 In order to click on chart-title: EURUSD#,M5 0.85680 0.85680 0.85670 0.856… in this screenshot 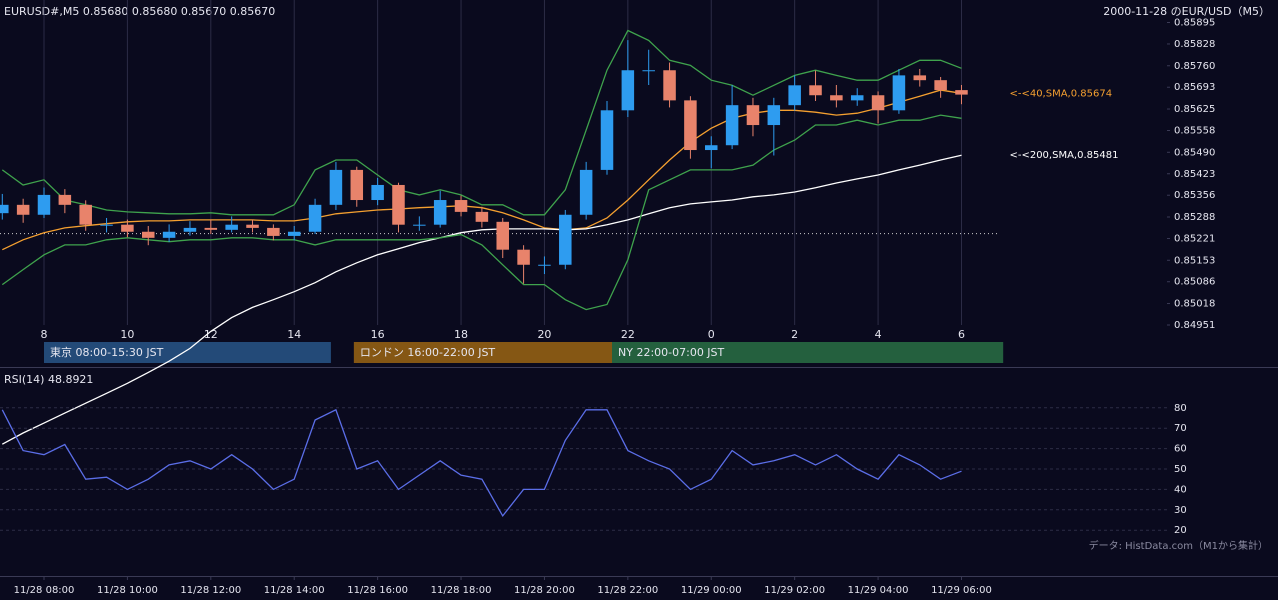, I will do `click(139, 11)`.